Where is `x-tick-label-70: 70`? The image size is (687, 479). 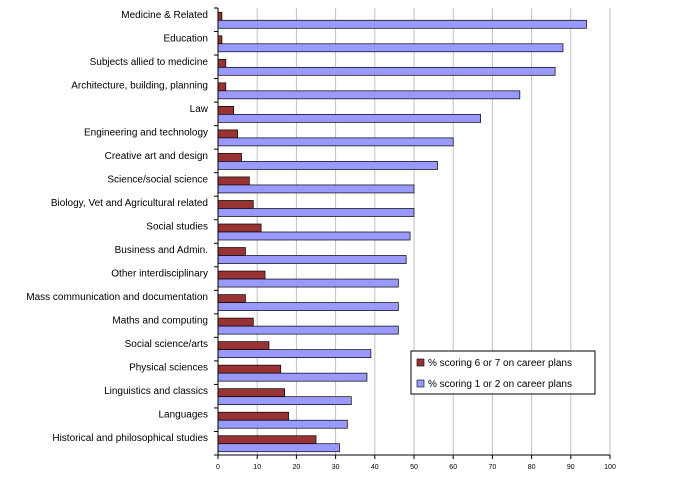 x-tick-label-70: 70 is located at coordinates (493, 467).